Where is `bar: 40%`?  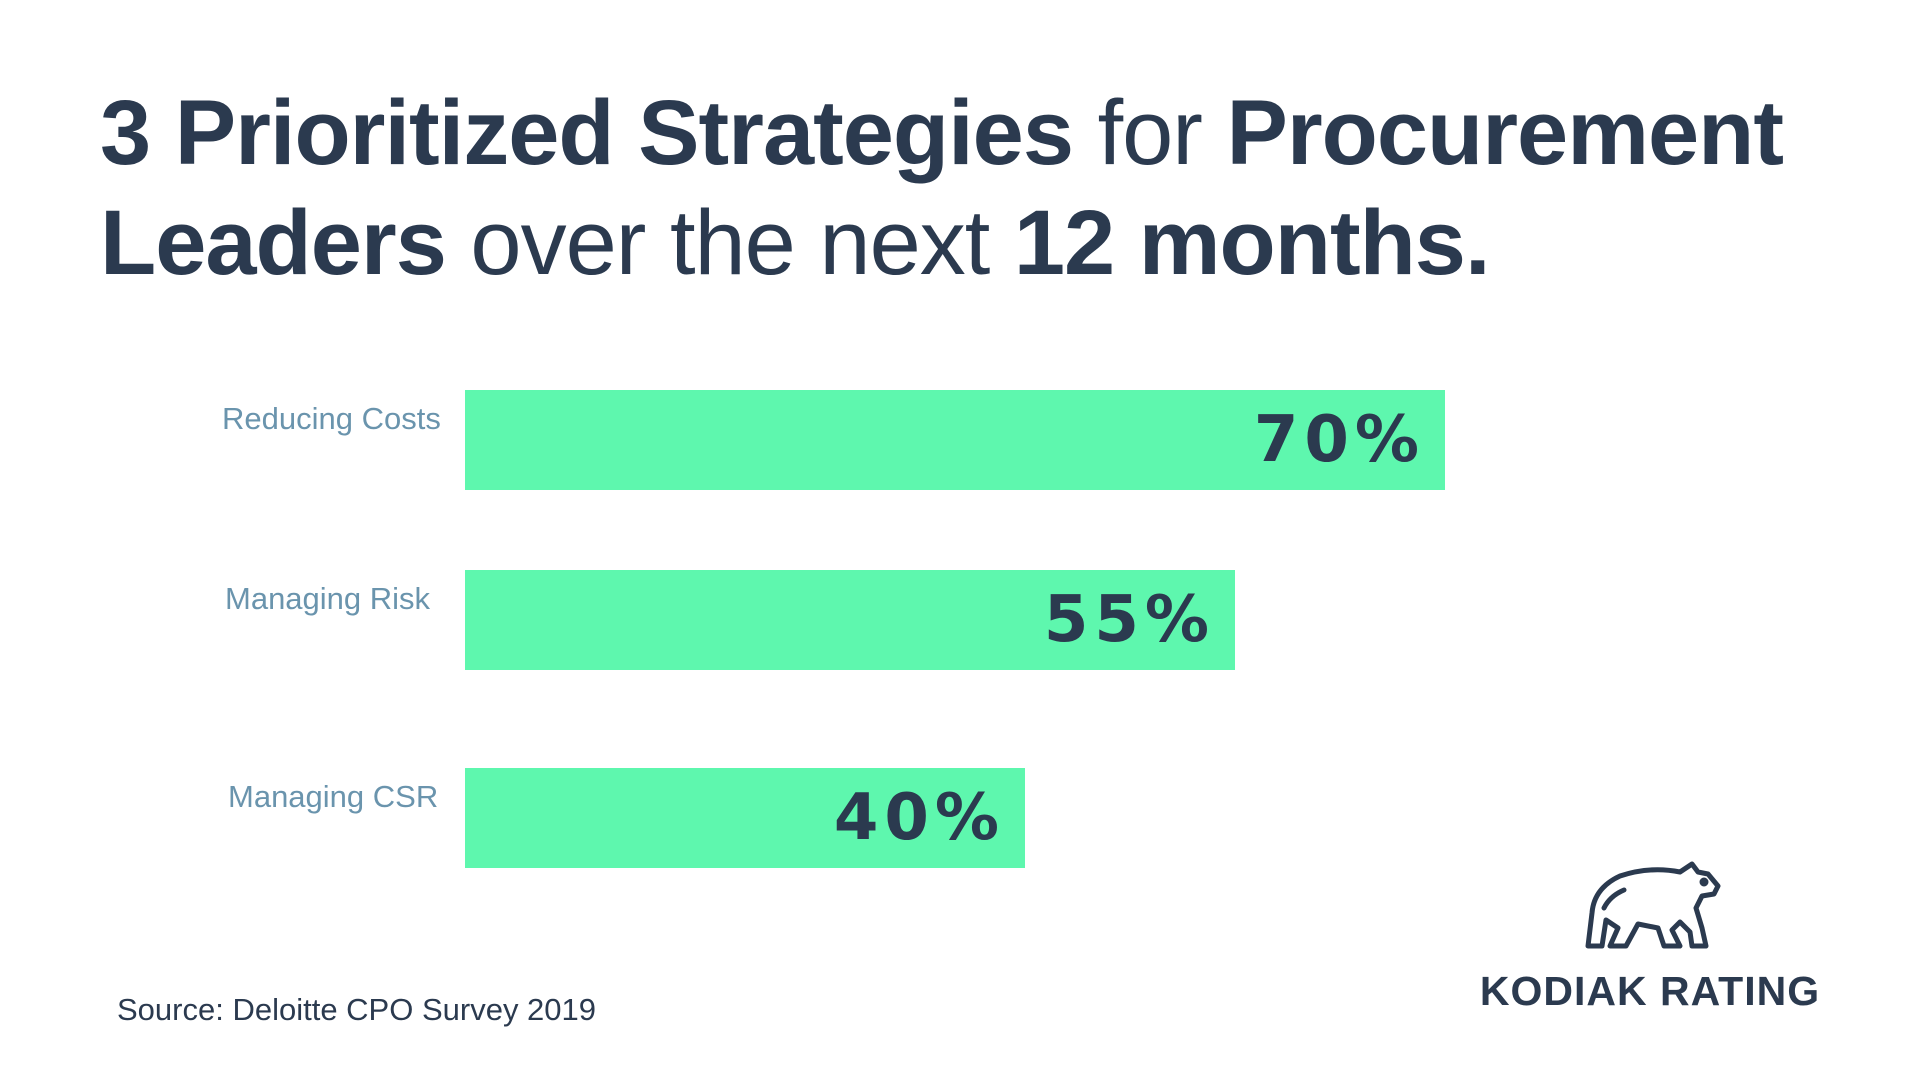
bar: 40% is located at coordinates (745, 818).